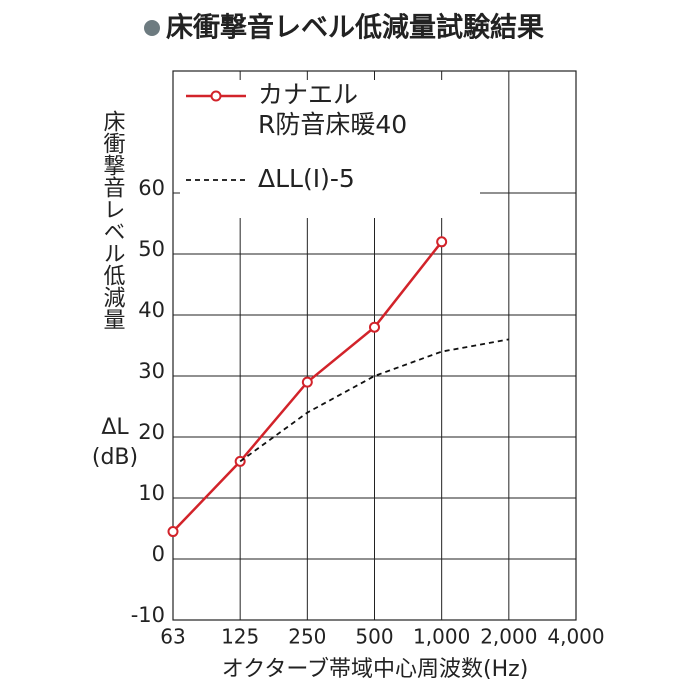 This screenshot has height=700, width=700. What do you see at coordinates (508, 637) in the screenshot?
I see `x-tick-label: 2,000` at bounding box center [508, 637].